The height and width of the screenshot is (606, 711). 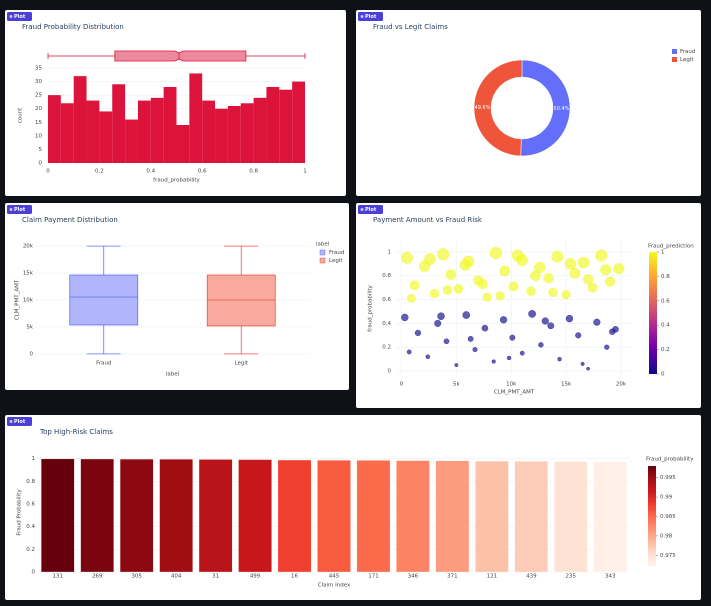 I want to click on x-tick-label: Fraud, so click(x=103, y=364).